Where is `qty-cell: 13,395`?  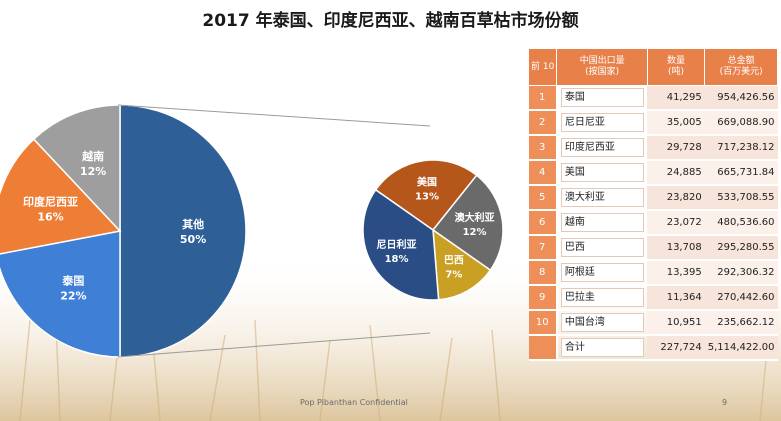
qty-cell: 13,395 is located at coordinates (676, 273).